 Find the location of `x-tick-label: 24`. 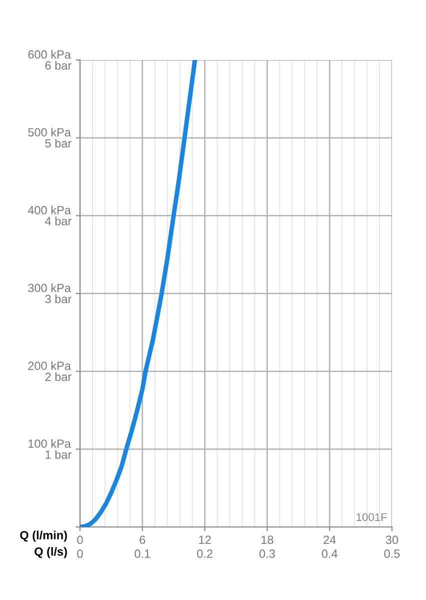

x-tick-label: 24 is located at coordinates (330, 540).